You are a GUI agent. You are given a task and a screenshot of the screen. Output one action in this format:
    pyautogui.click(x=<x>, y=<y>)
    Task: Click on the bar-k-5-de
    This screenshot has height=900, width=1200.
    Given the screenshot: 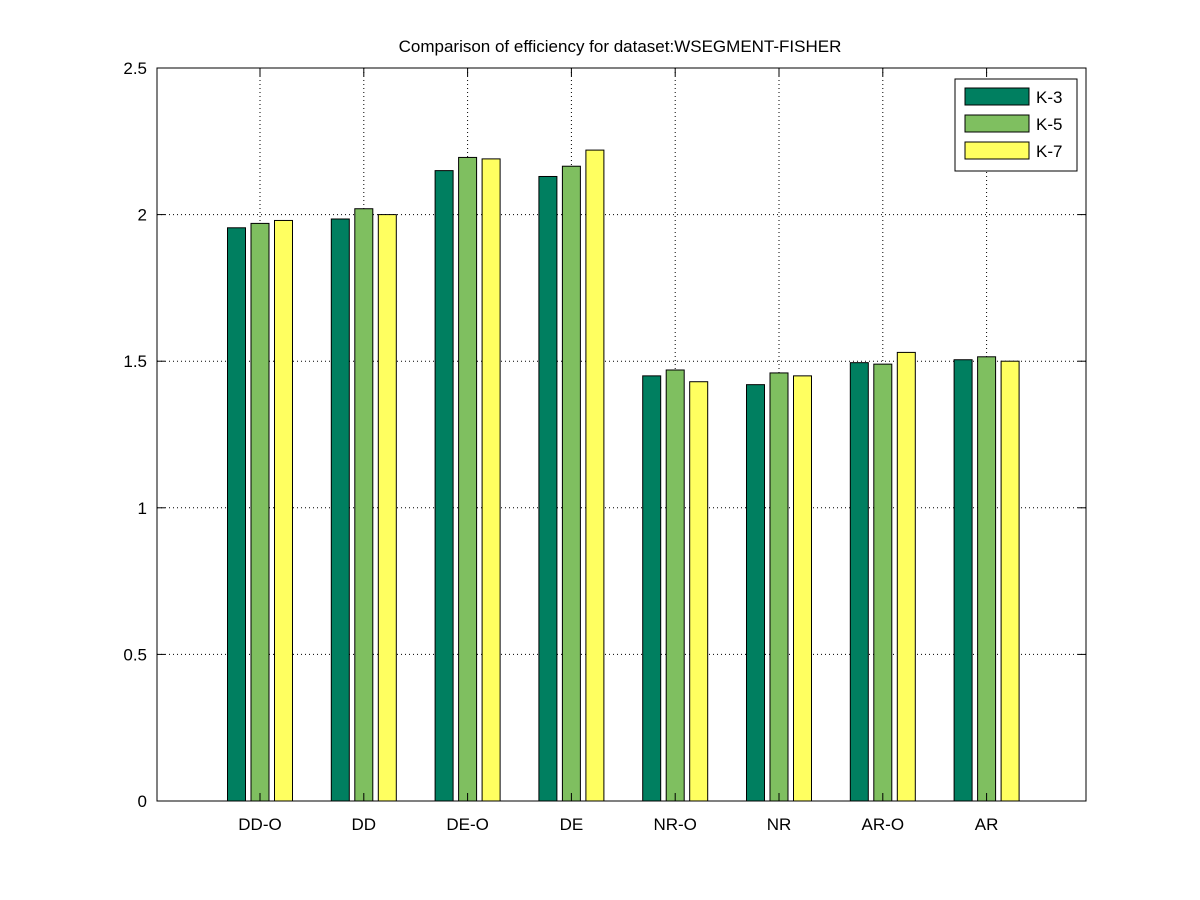 What is the action you would take?
    pyautogui.click(x=571, y=483)
    